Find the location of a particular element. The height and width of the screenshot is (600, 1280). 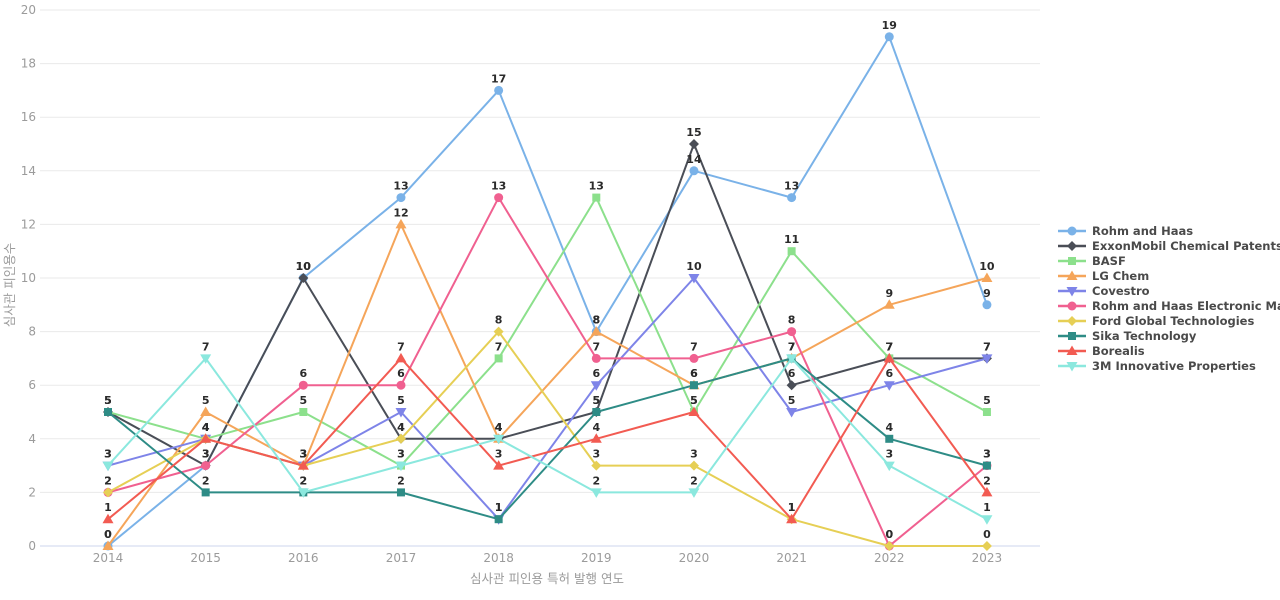

y-tick-label: 20 is located at coordinates (28, 10).